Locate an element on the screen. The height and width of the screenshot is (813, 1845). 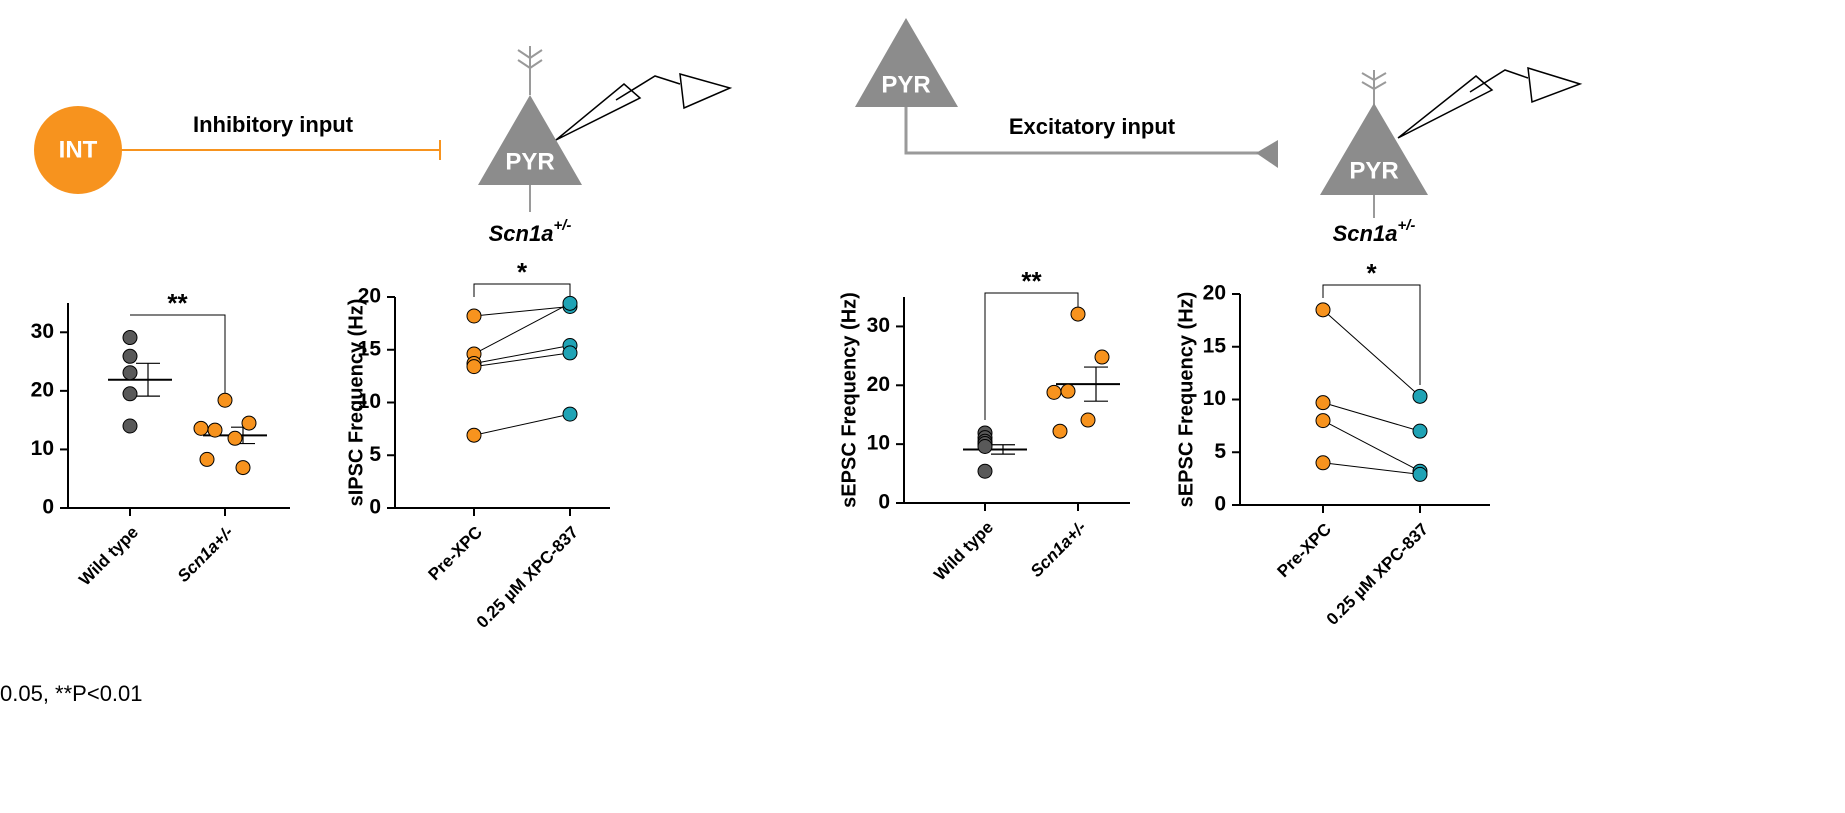
excitatory-connection is located at coordinates (1083, 131).